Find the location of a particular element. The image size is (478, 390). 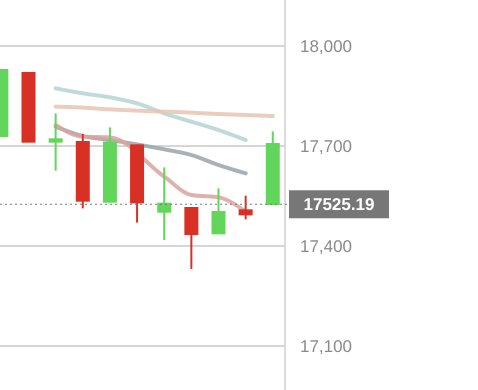

ref-line-label: 17525.19 is located at coordinates (339, 204).